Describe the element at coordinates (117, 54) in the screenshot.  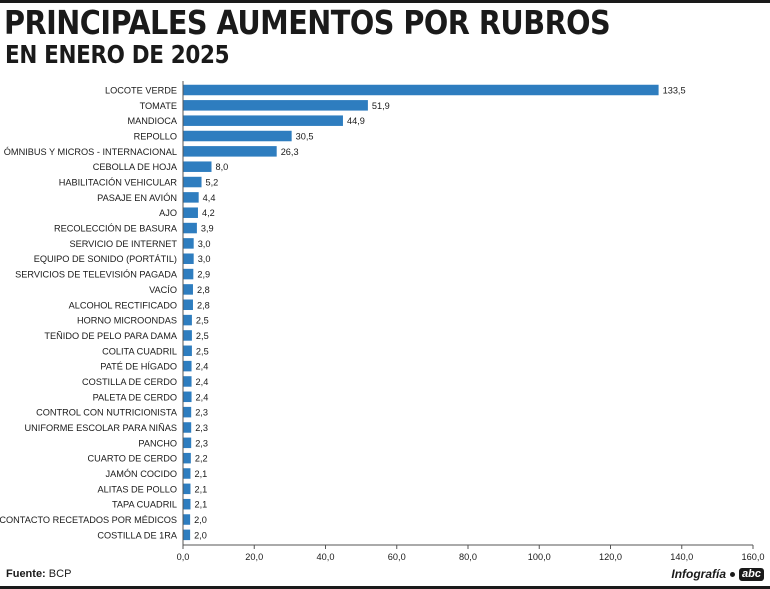
I see `chart-subtitle: EN ENERO DE 2025` at that location.